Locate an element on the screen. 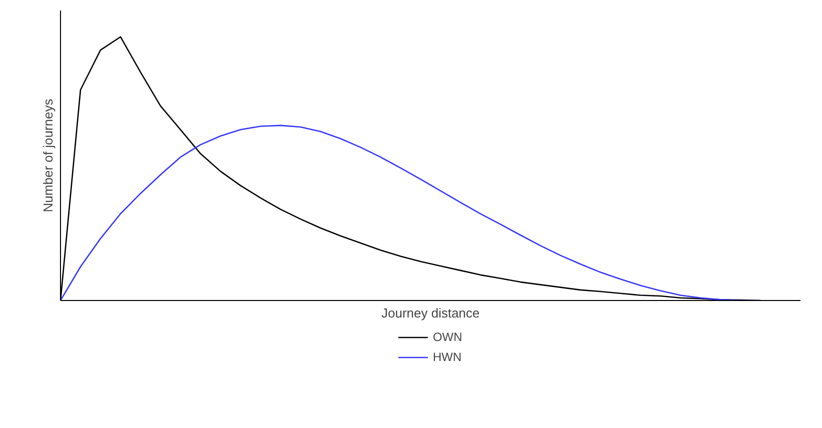  legend-label: OWN is located at coordinates (447, 337).